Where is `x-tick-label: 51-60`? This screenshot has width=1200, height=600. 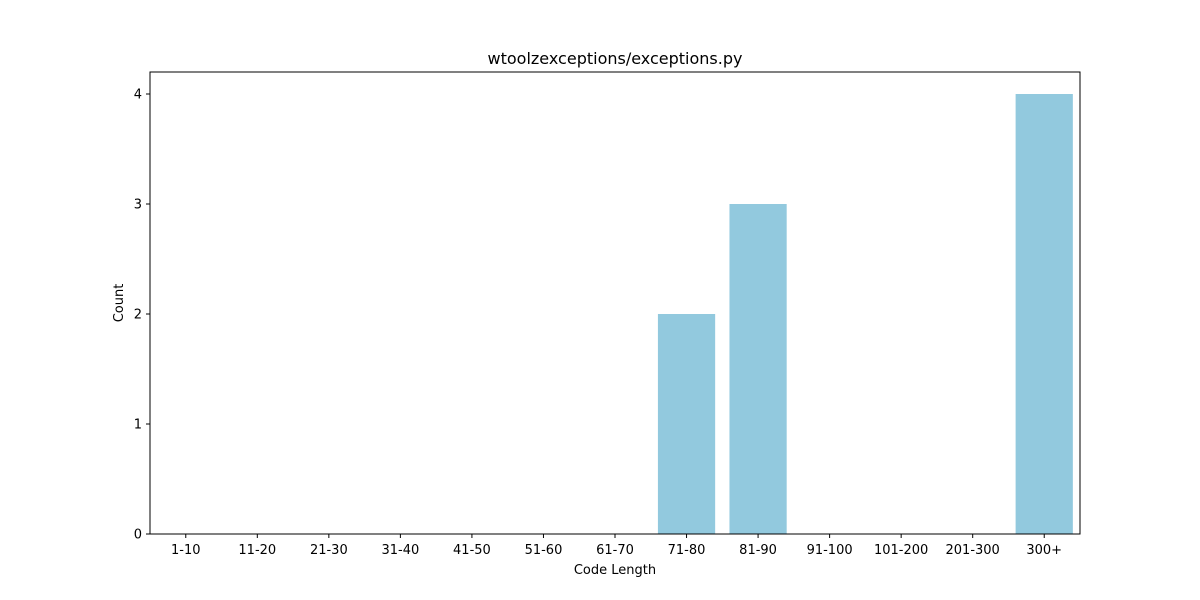
x-tick-label: 51-60 is located at coordinates (544, 550).